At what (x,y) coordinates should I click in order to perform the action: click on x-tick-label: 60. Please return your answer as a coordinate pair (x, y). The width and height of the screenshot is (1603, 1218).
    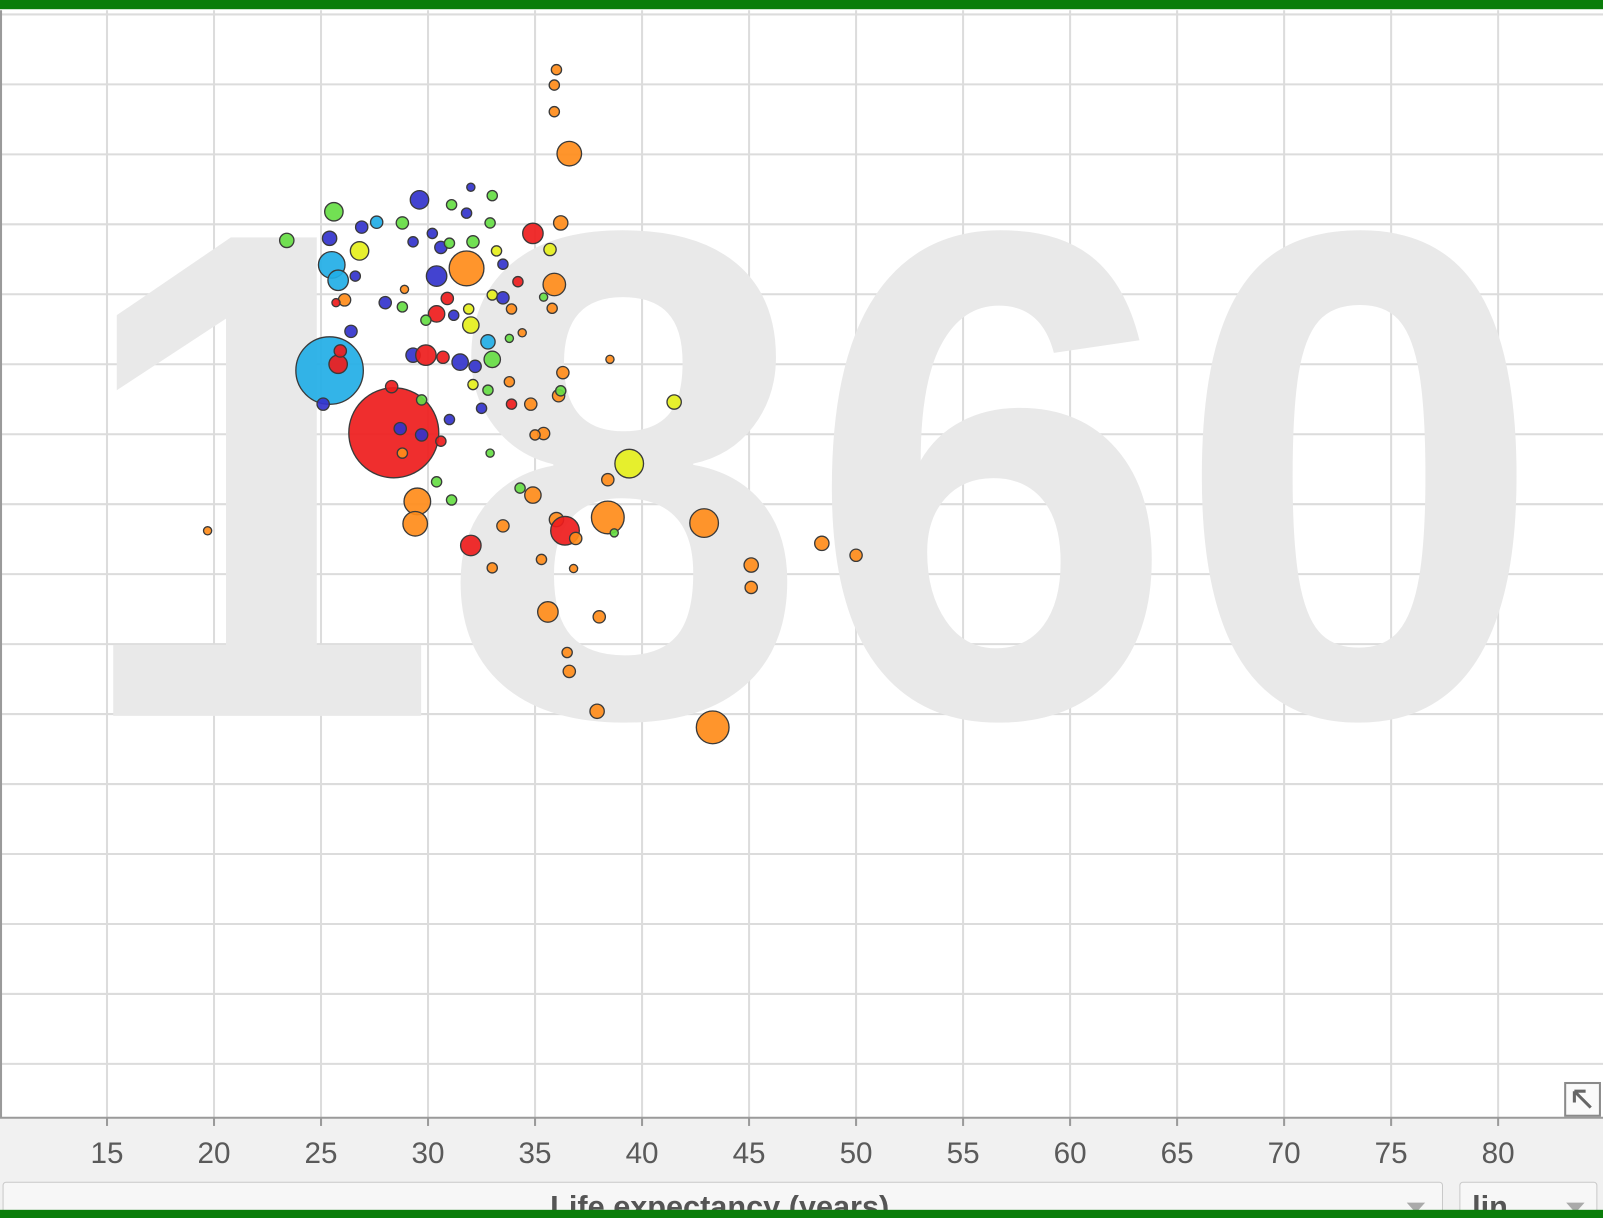
    Looking at the image, I should click on (1070, 1153).